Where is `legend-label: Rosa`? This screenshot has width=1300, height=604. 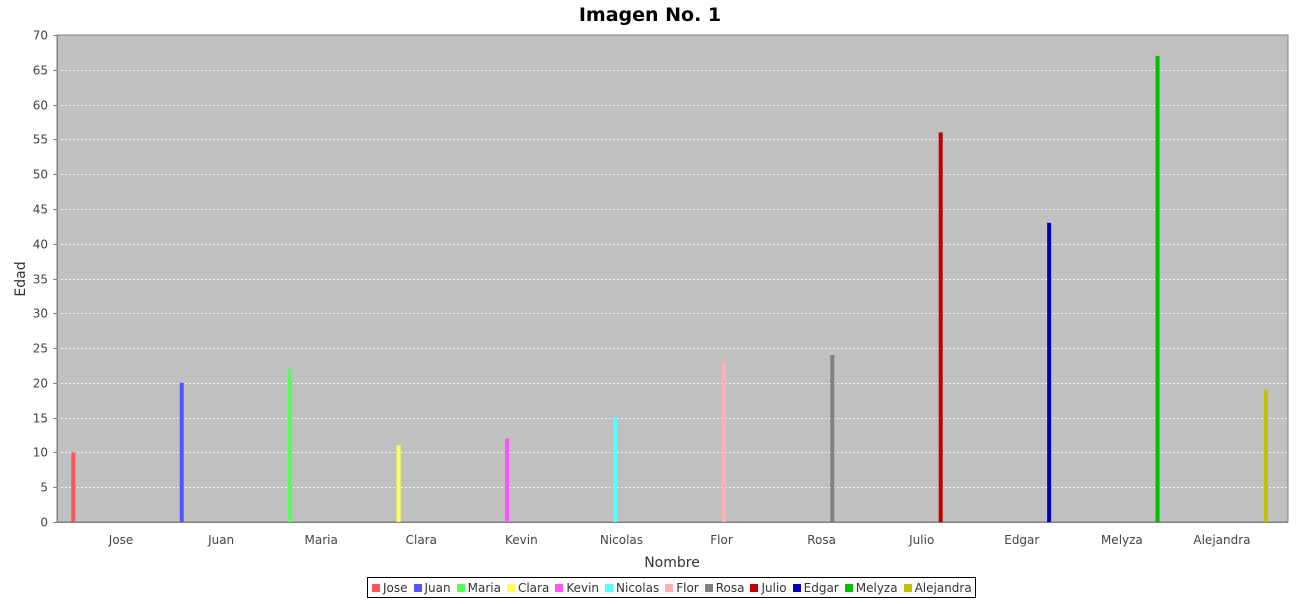 legend-label: Rosa is located at coordinates (730, 587).